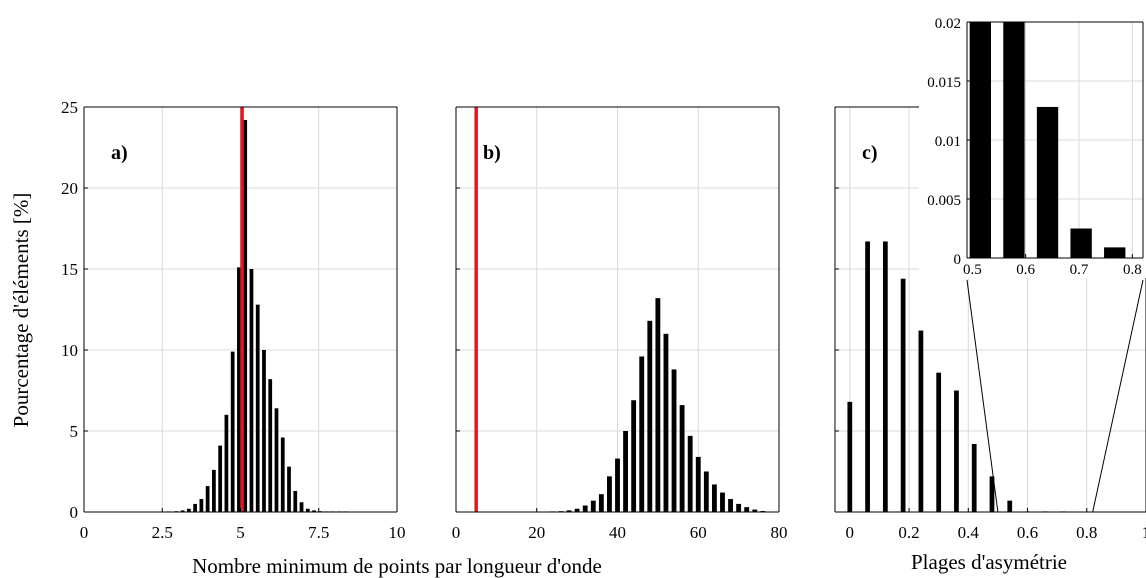 This screenshot has height=578, width=1146. Describe the element at coordinates (69, 350) in the screenshot. I see `y-tick-label: 10` at that location.